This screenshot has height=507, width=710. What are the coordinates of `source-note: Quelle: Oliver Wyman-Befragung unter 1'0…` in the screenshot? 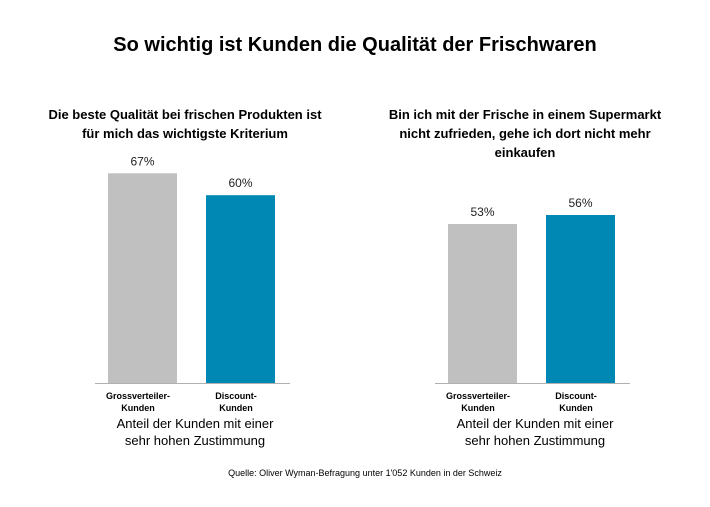 It's located at (365, 473).